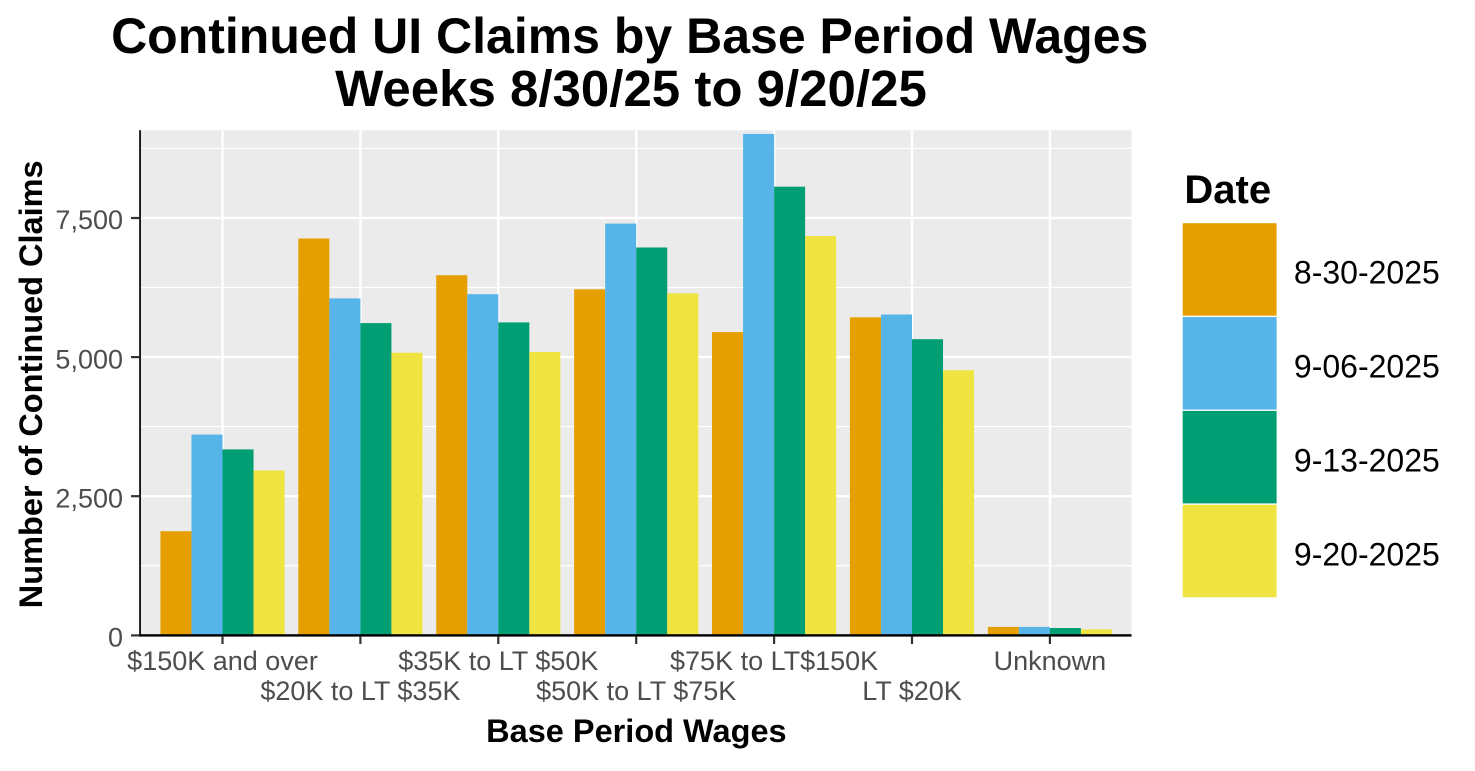 The image size is (1475, 771). What do you see at coordinates (115, 638) in the screenshot?
I see `svg-text: 0` at bounding box center [115, 638].